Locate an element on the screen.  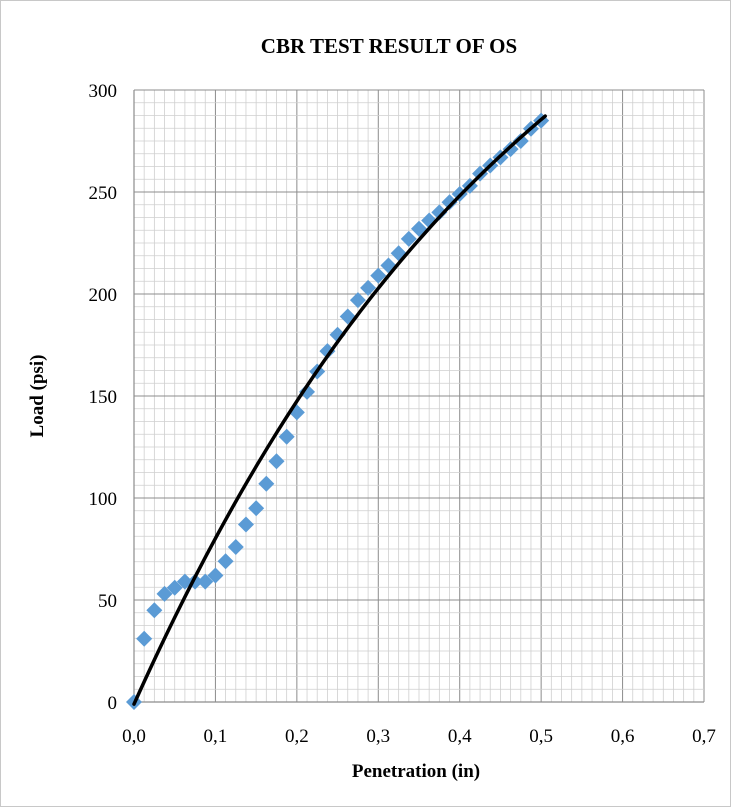
y-tick-label: 200 is located at coordinates (103, 295).